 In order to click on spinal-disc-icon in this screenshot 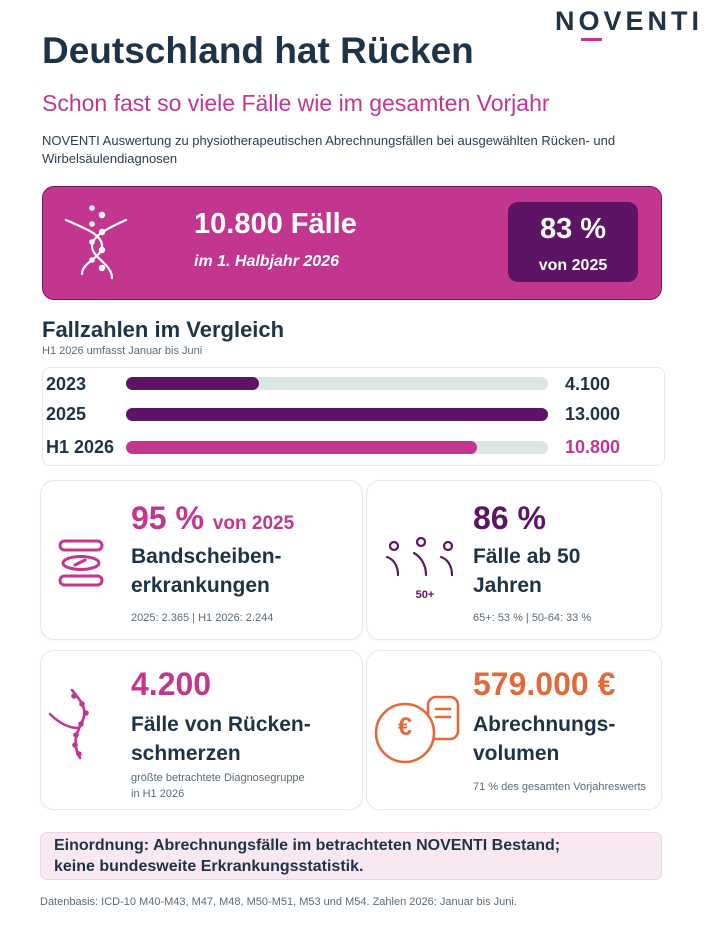, I will do `click(81, 563)`.